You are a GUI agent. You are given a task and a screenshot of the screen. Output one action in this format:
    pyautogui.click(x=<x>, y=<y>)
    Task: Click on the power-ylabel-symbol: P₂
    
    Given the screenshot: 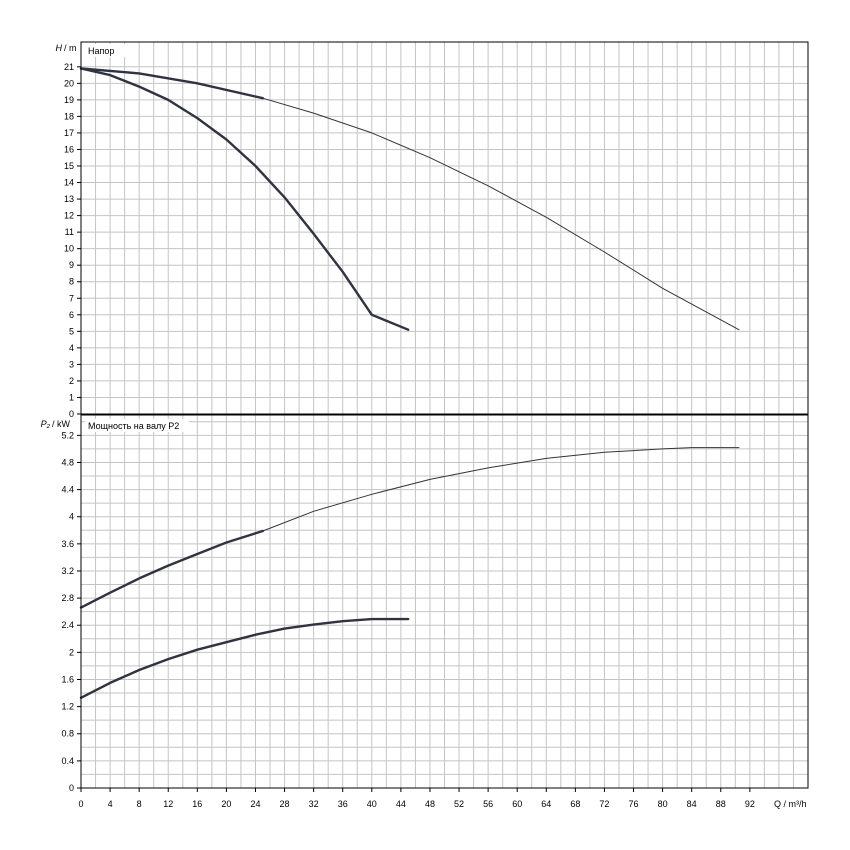 What is the action you would take?
    pyautogui.click(x=46, y=424)
    